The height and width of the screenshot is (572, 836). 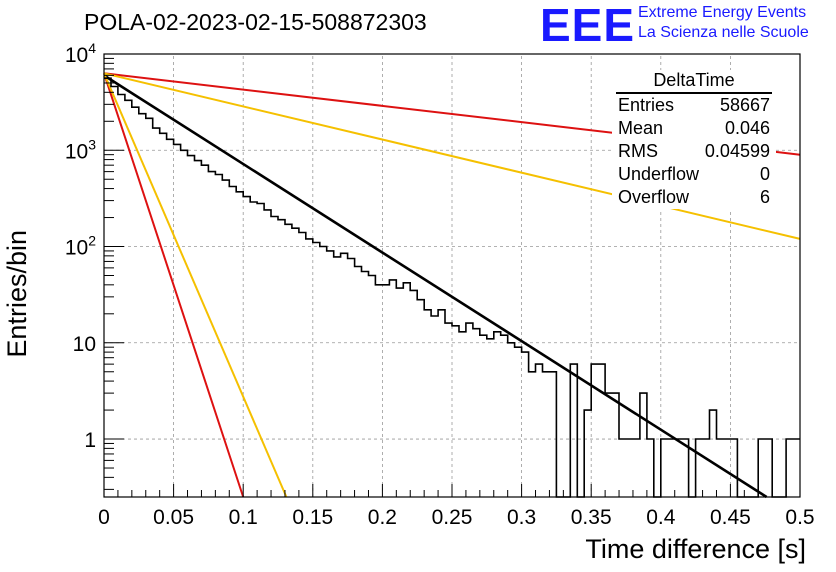 I want to click on x-axis: 0 0.05 0.1 0.15 0.2 0.25 0.3 0.35 0.4 0.45 0.5, so click(x=456, y=506).